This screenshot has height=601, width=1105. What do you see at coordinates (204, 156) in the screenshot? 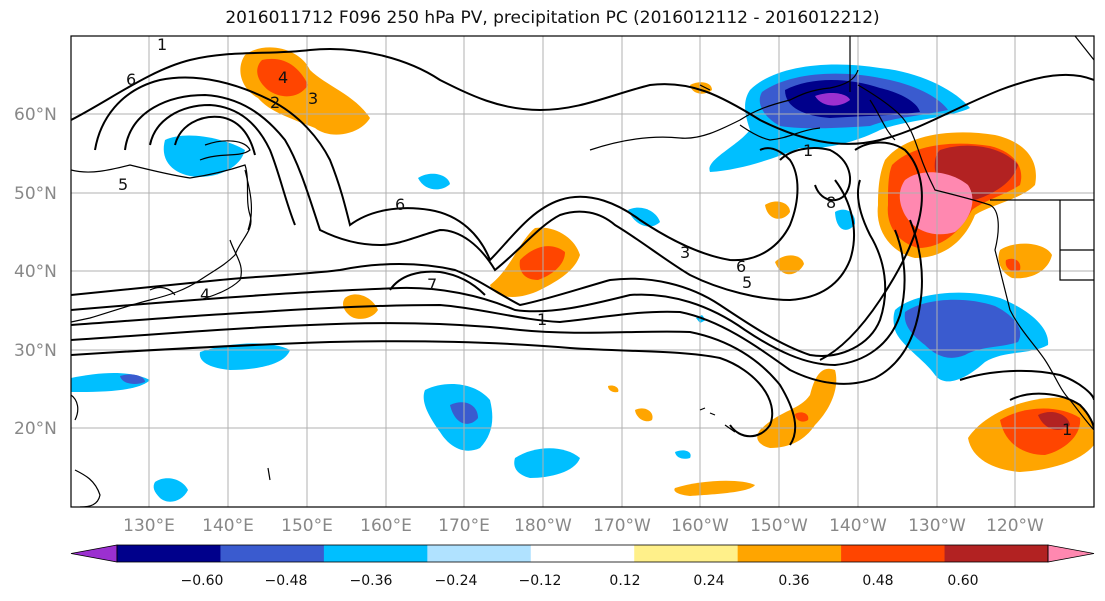
I see `precip-negative-west` at bounding box center [204, 156].